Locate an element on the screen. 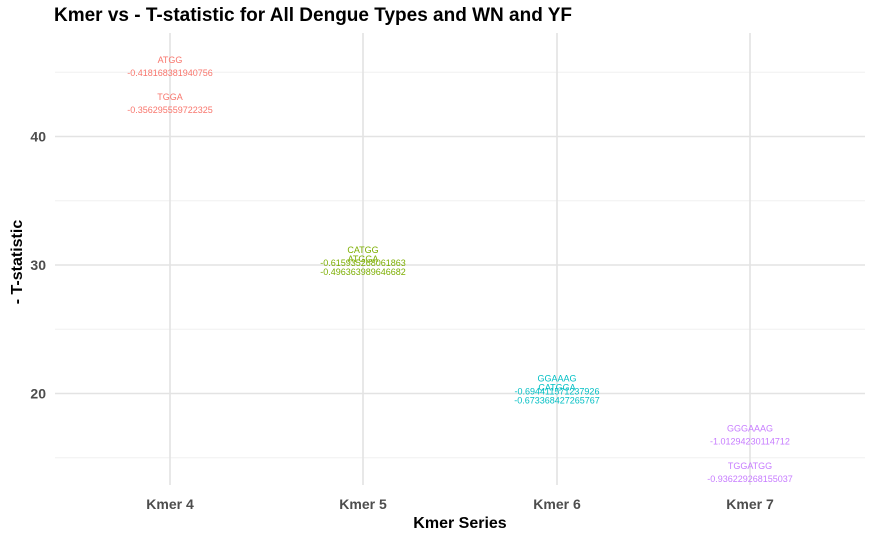 The width and height of the screenshot is (875, 540). x-tick-label: Kmer 5 is located at coordinates (363, 504).